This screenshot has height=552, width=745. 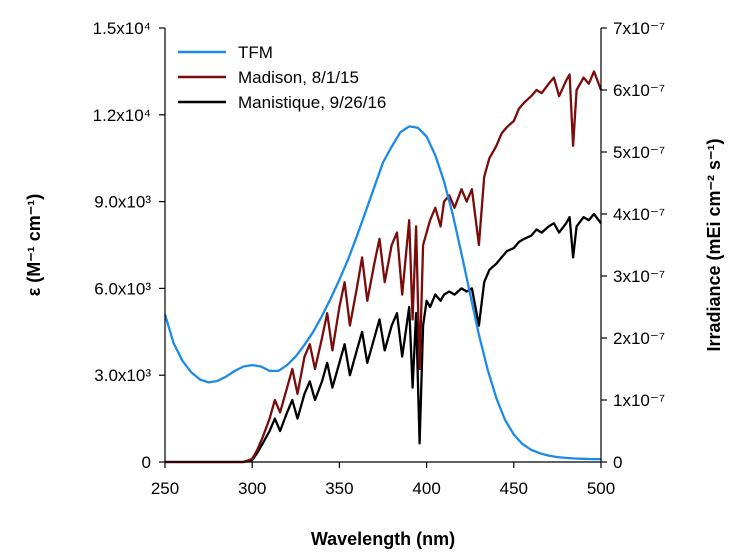 I want to click on y-right-tick-label: 0, so click(x=617, y=462).